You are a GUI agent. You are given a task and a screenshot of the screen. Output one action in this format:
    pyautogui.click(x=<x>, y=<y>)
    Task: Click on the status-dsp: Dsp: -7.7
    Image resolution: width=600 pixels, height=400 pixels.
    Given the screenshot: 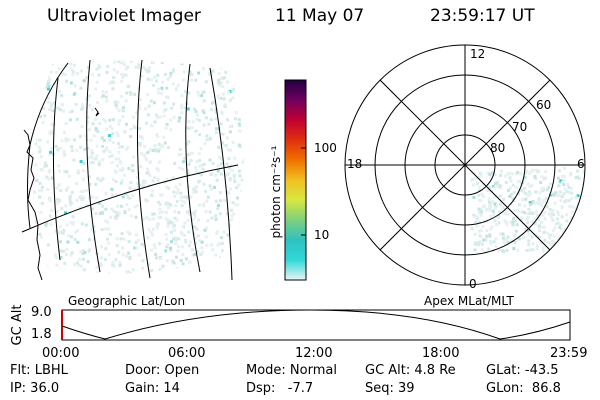 What is the action you would take?
    pyautogui.click(x=280, y=388)
    